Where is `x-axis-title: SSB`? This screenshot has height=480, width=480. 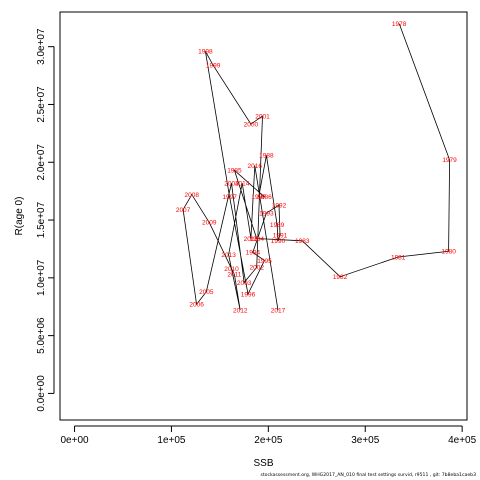 x-axis-title: SSB is located at coordinates (263, 463).